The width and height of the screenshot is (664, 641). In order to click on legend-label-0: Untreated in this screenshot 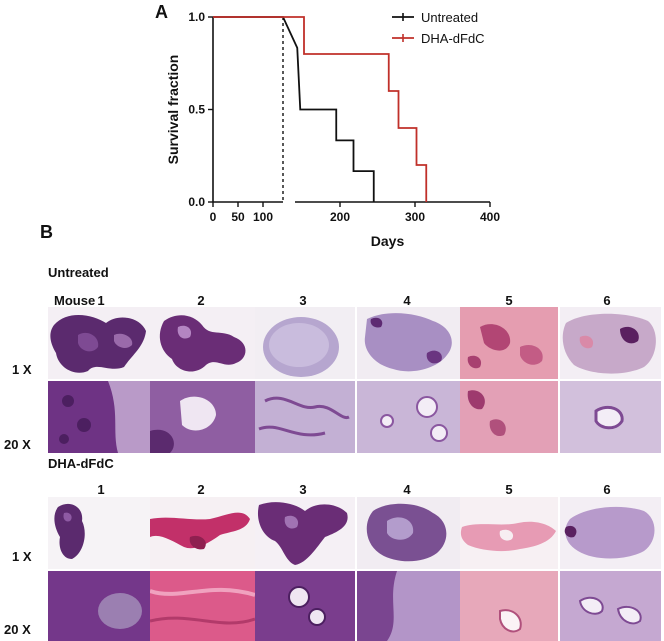, I will do `click(449, 17)`.